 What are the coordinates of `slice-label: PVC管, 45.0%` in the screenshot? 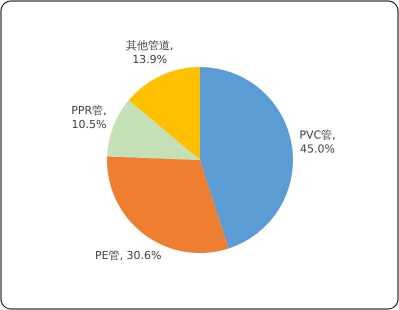 It's located at (317, 142).